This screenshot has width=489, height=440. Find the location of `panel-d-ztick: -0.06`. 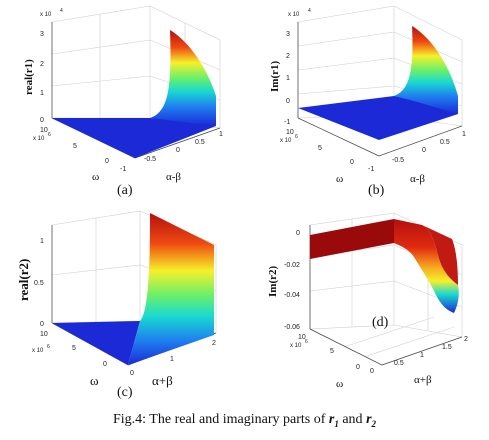

panel-d-ztick: -0.06 is located at coordinates (292, 327).